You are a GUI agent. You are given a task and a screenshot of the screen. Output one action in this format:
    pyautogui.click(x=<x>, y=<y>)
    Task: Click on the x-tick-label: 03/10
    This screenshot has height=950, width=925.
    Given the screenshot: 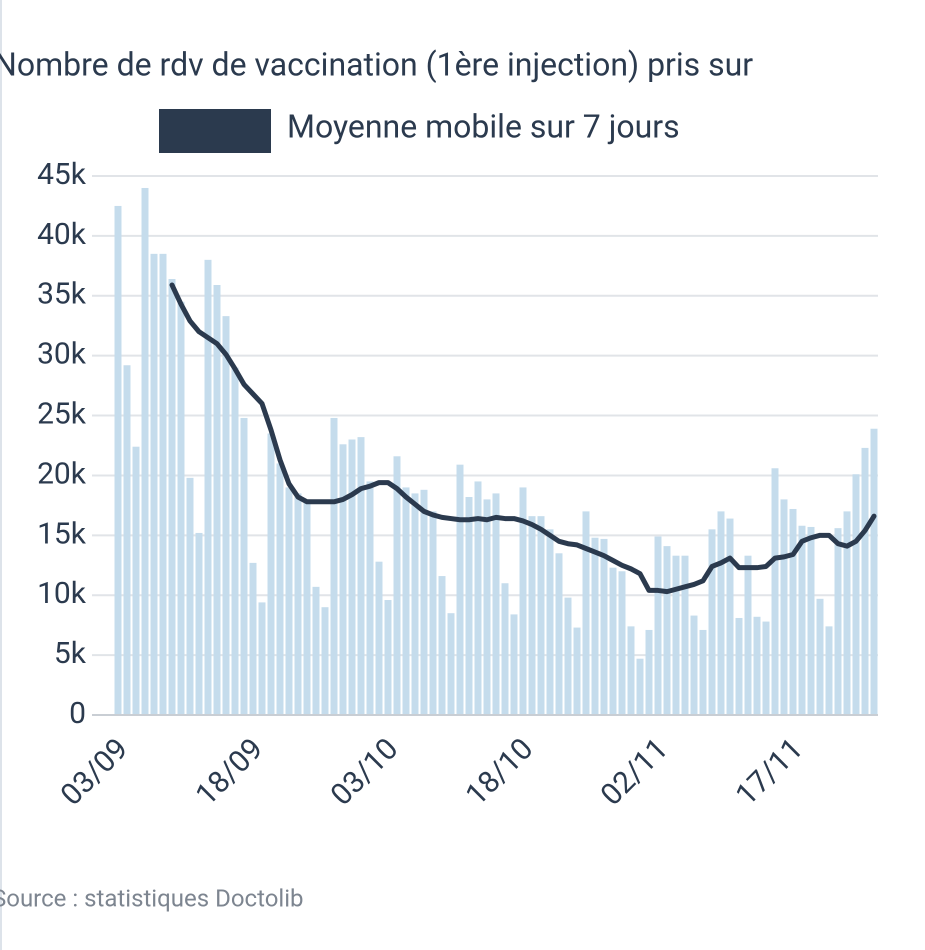 What is the action you would take?
    pyautogui.click(x=364, y=772)
    